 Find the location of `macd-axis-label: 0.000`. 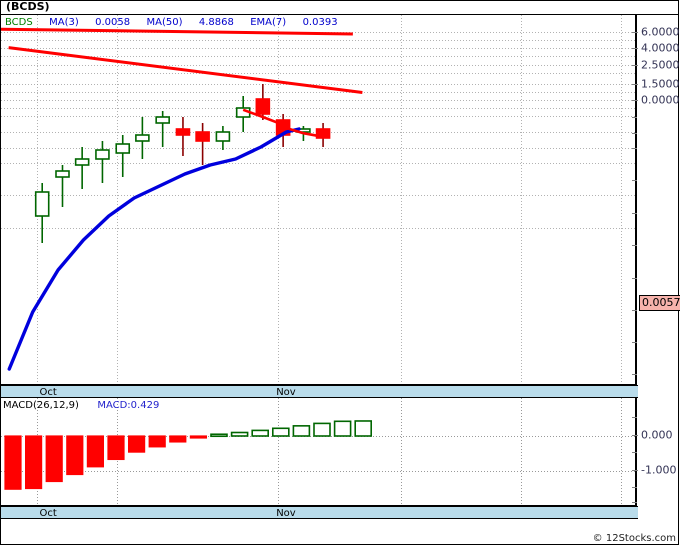

macd-axis-label: 0.000 is located at coordinates (657, 435).